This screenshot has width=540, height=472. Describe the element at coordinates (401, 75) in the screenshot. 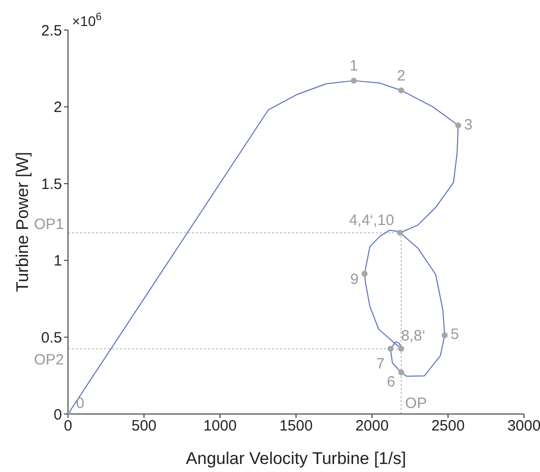

I see `annotation: 2` at that location.